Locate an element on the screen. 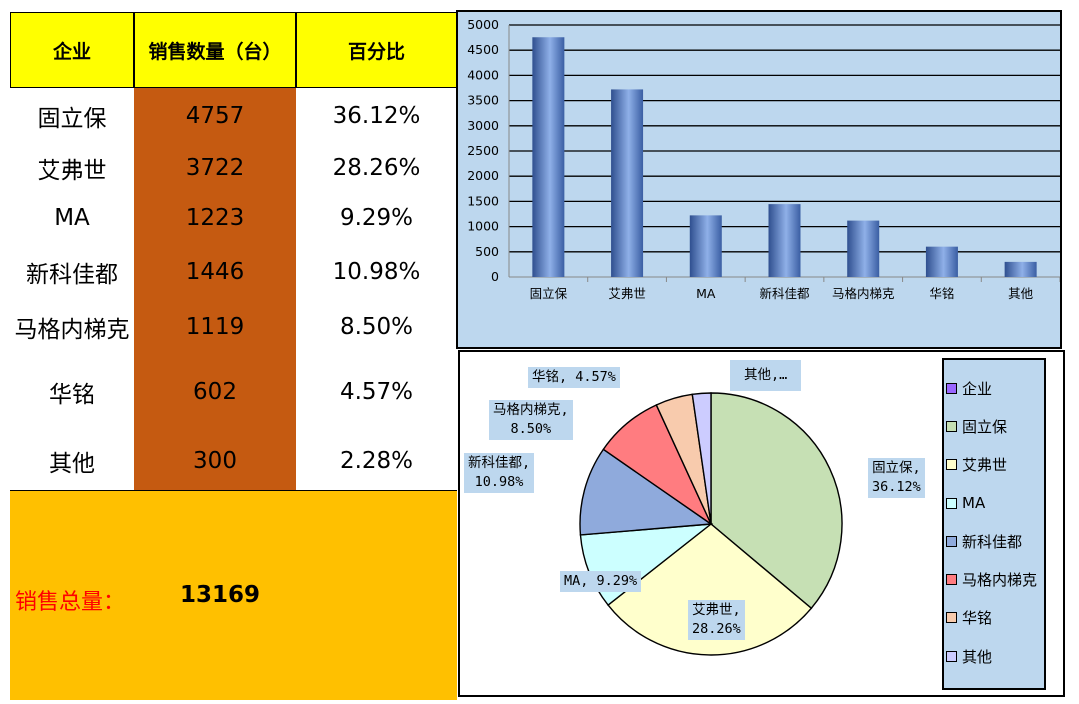  quantity-cell: 602 is located at coordinates (215, 392).